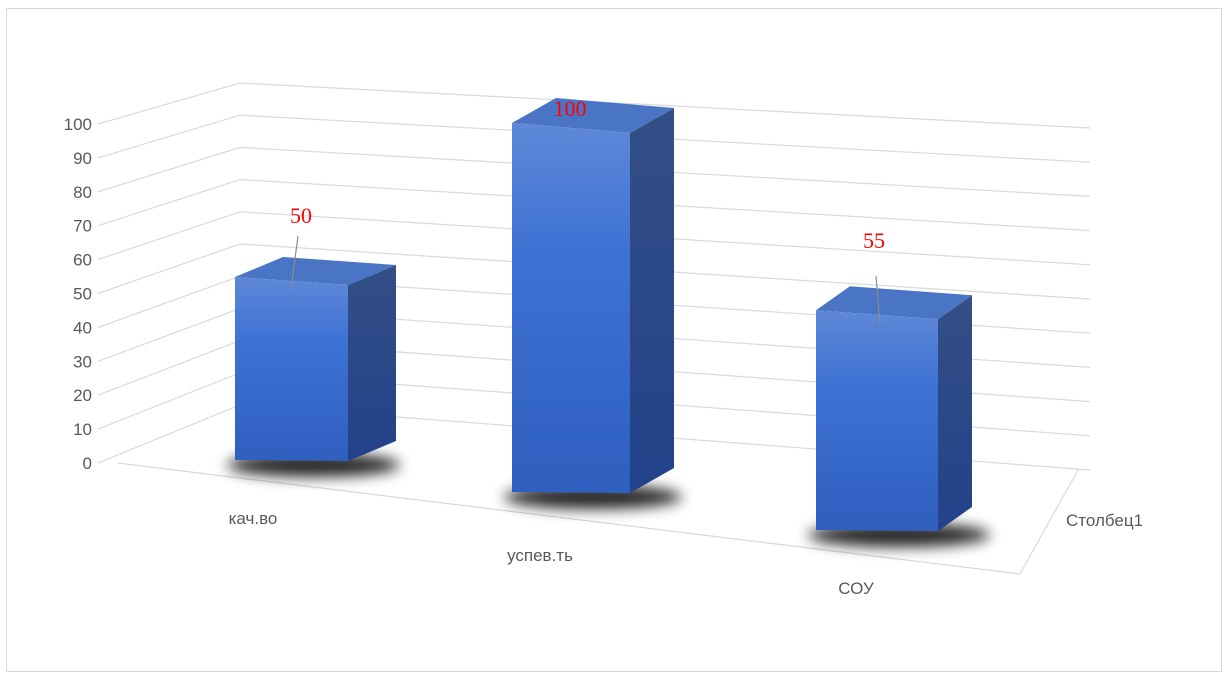  I want to click on label-leaders, so click(585, 280).